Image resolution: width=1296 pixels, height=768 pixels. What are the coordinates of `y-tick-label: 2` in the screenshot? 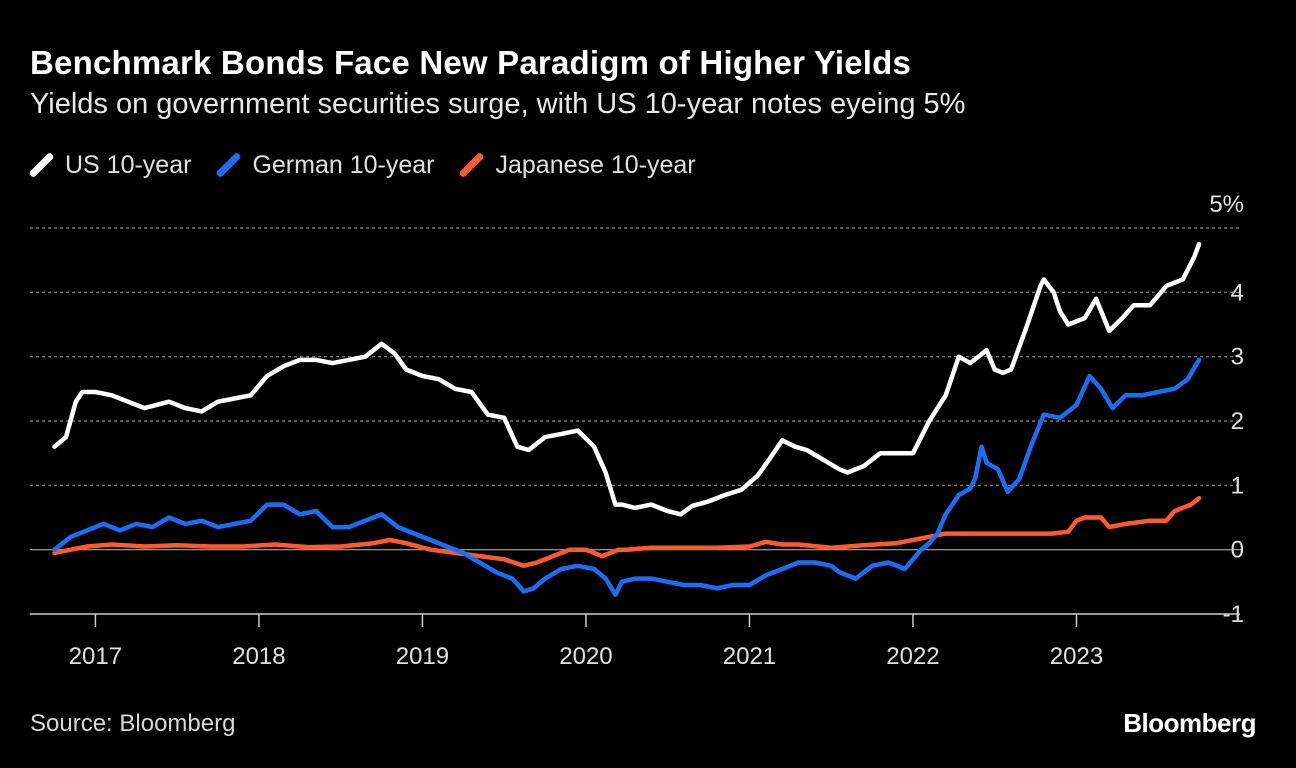 It's located at (1237, 421).